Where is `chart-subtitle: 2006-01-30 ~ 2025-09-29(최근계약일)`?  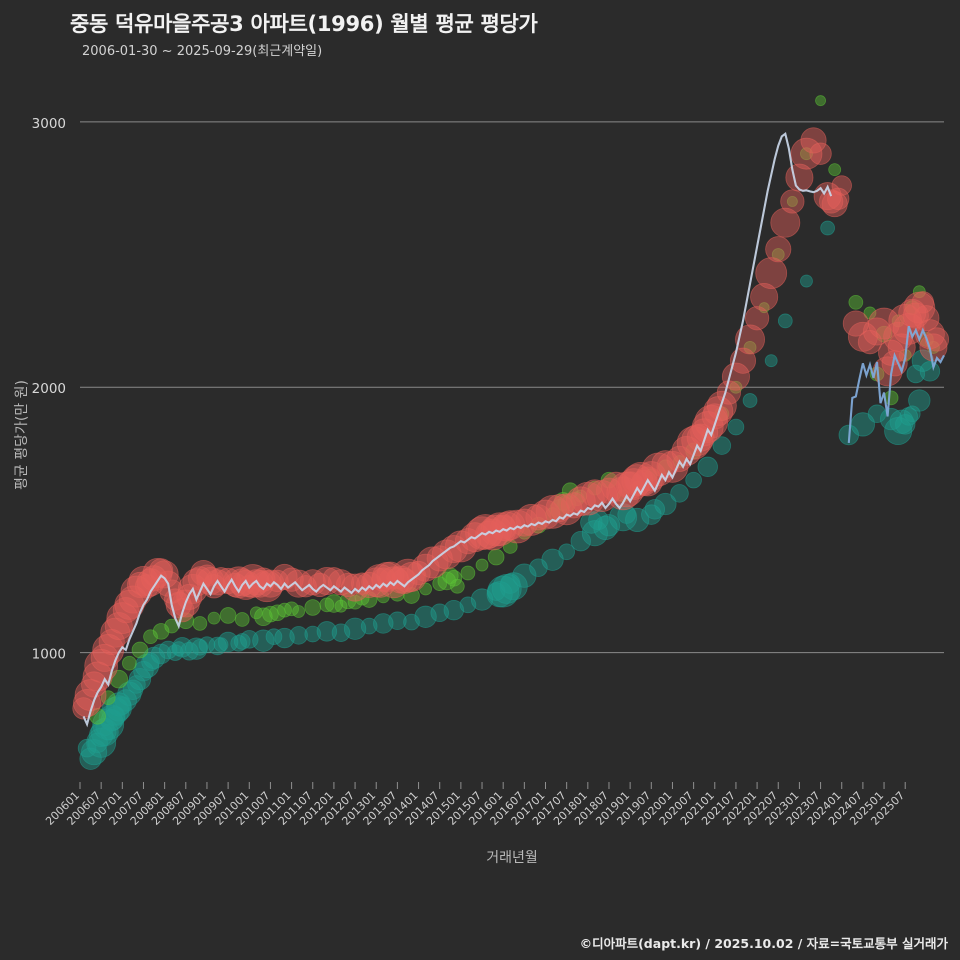 chart-subtitle: 2006-01-30 ~ 2025-09-29(최근계약일) is located at coordinates (202, 51).